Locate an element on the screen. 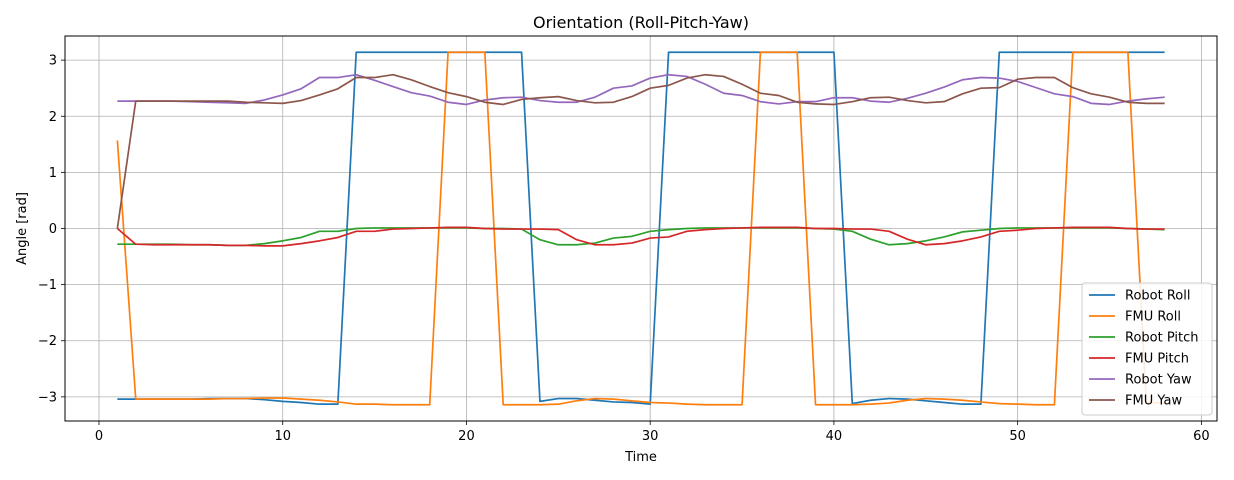 This screenshot has height=480, width=1234. y-tick-label: −2 is located at coordinates (47, 341).